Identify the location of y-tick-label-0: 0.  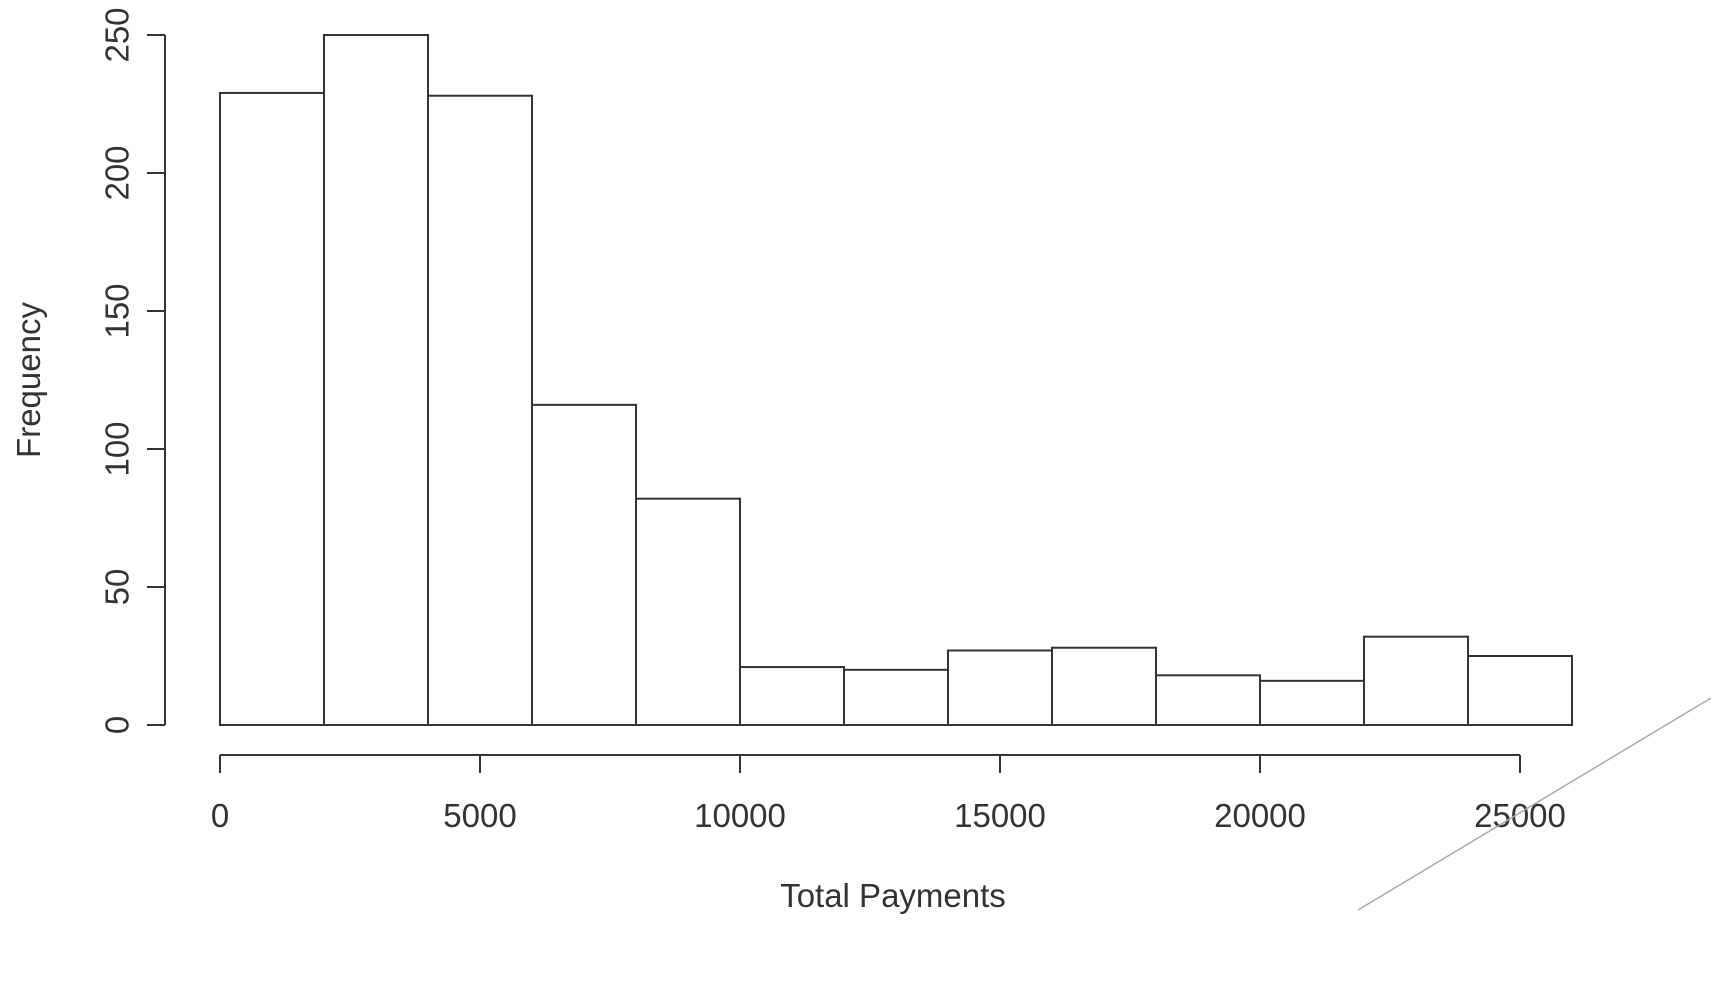
(117, 725).